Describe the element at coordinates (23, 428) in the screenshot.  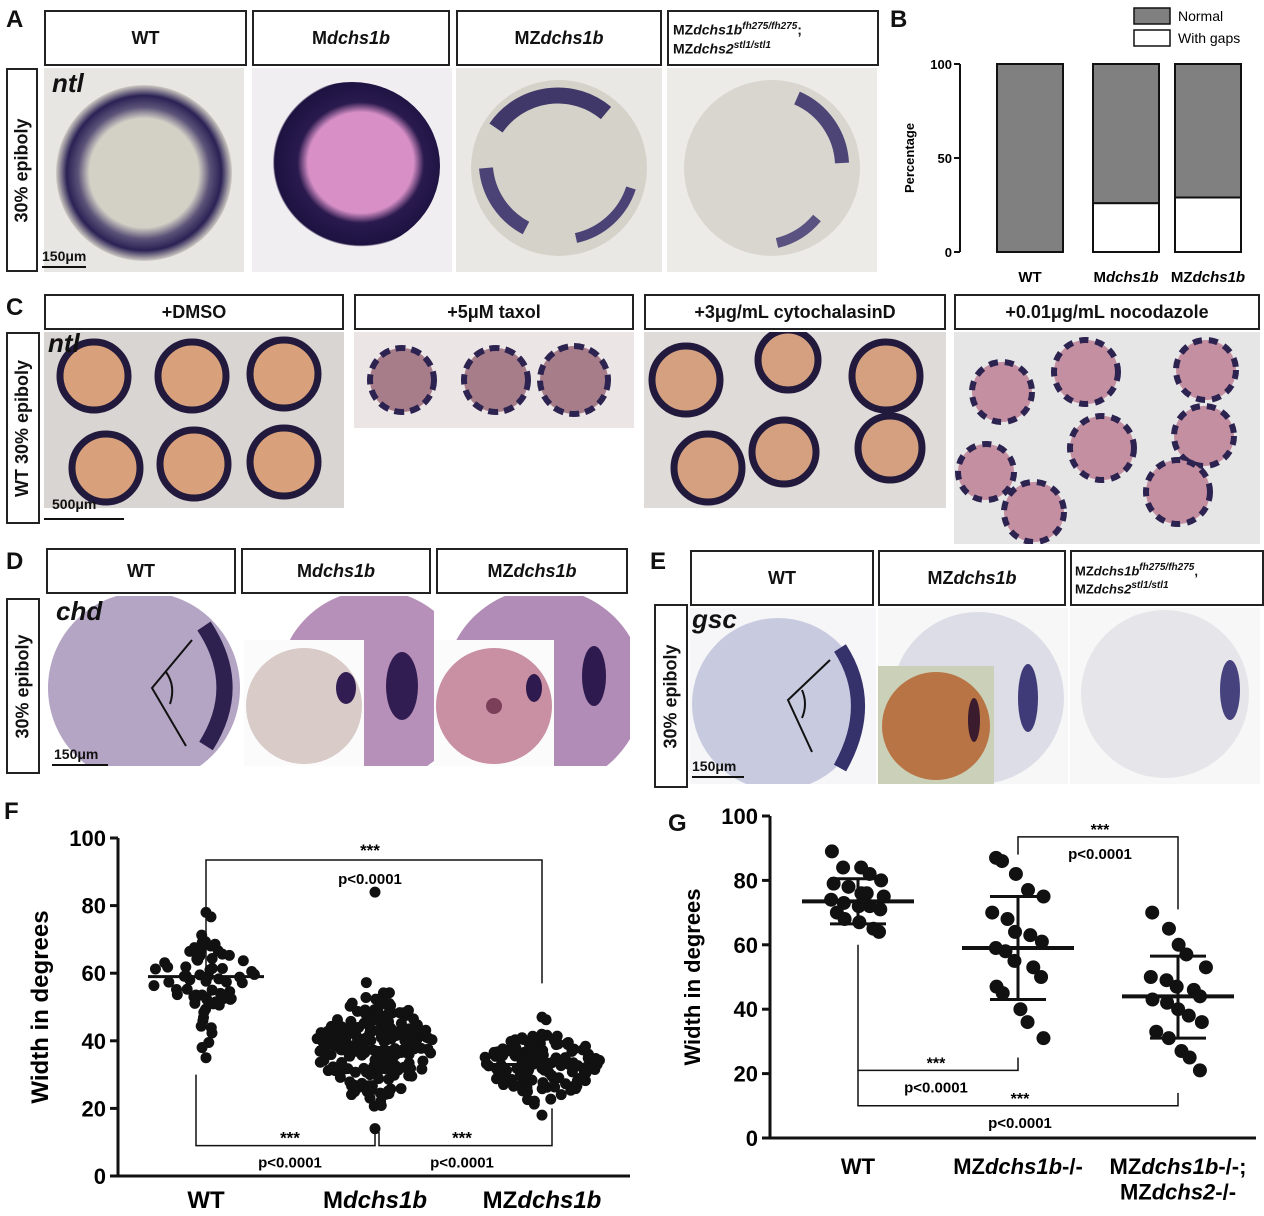
I see `stage-label-box: WT 30% epiboly` at that location.